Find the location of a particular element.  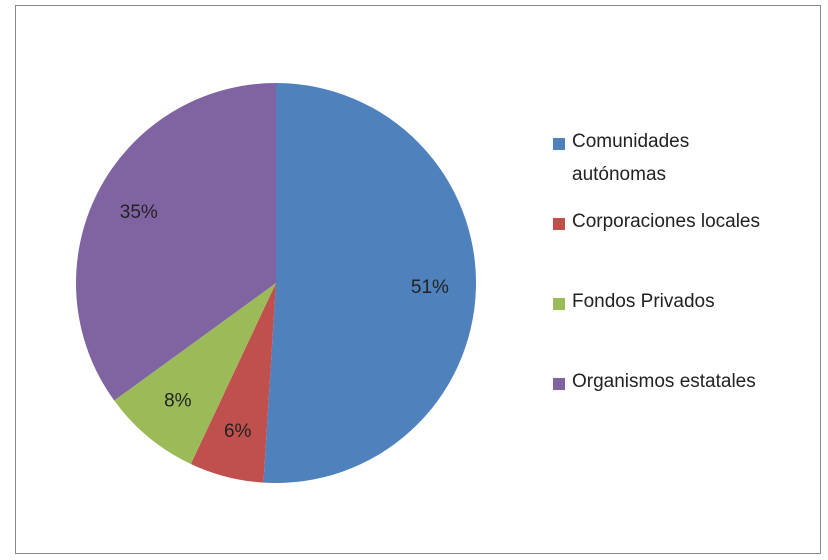

data-label: 35% is located at coordinates (139, 212).